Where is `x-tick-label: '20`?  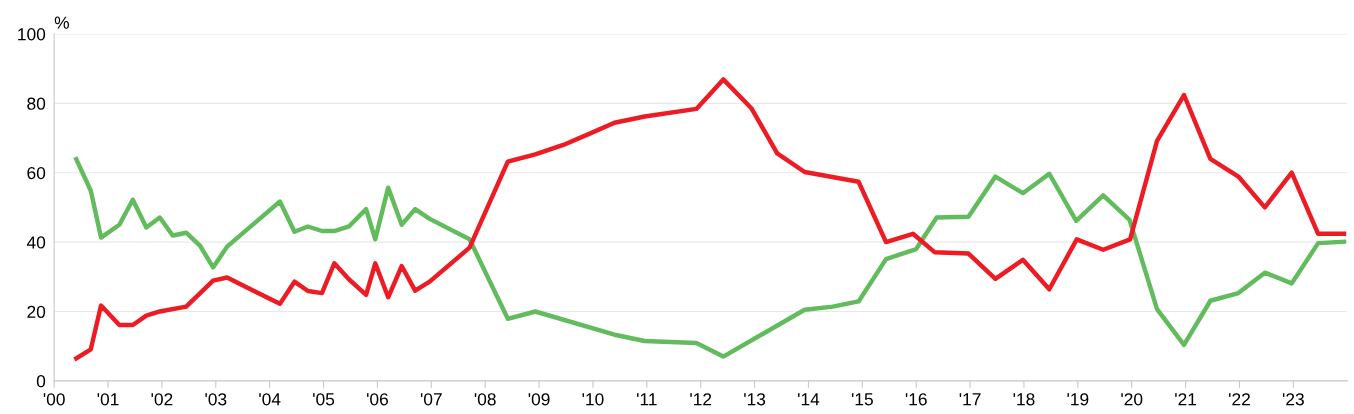
x-tick-label: '20 is located at coordinates (1132, 399).